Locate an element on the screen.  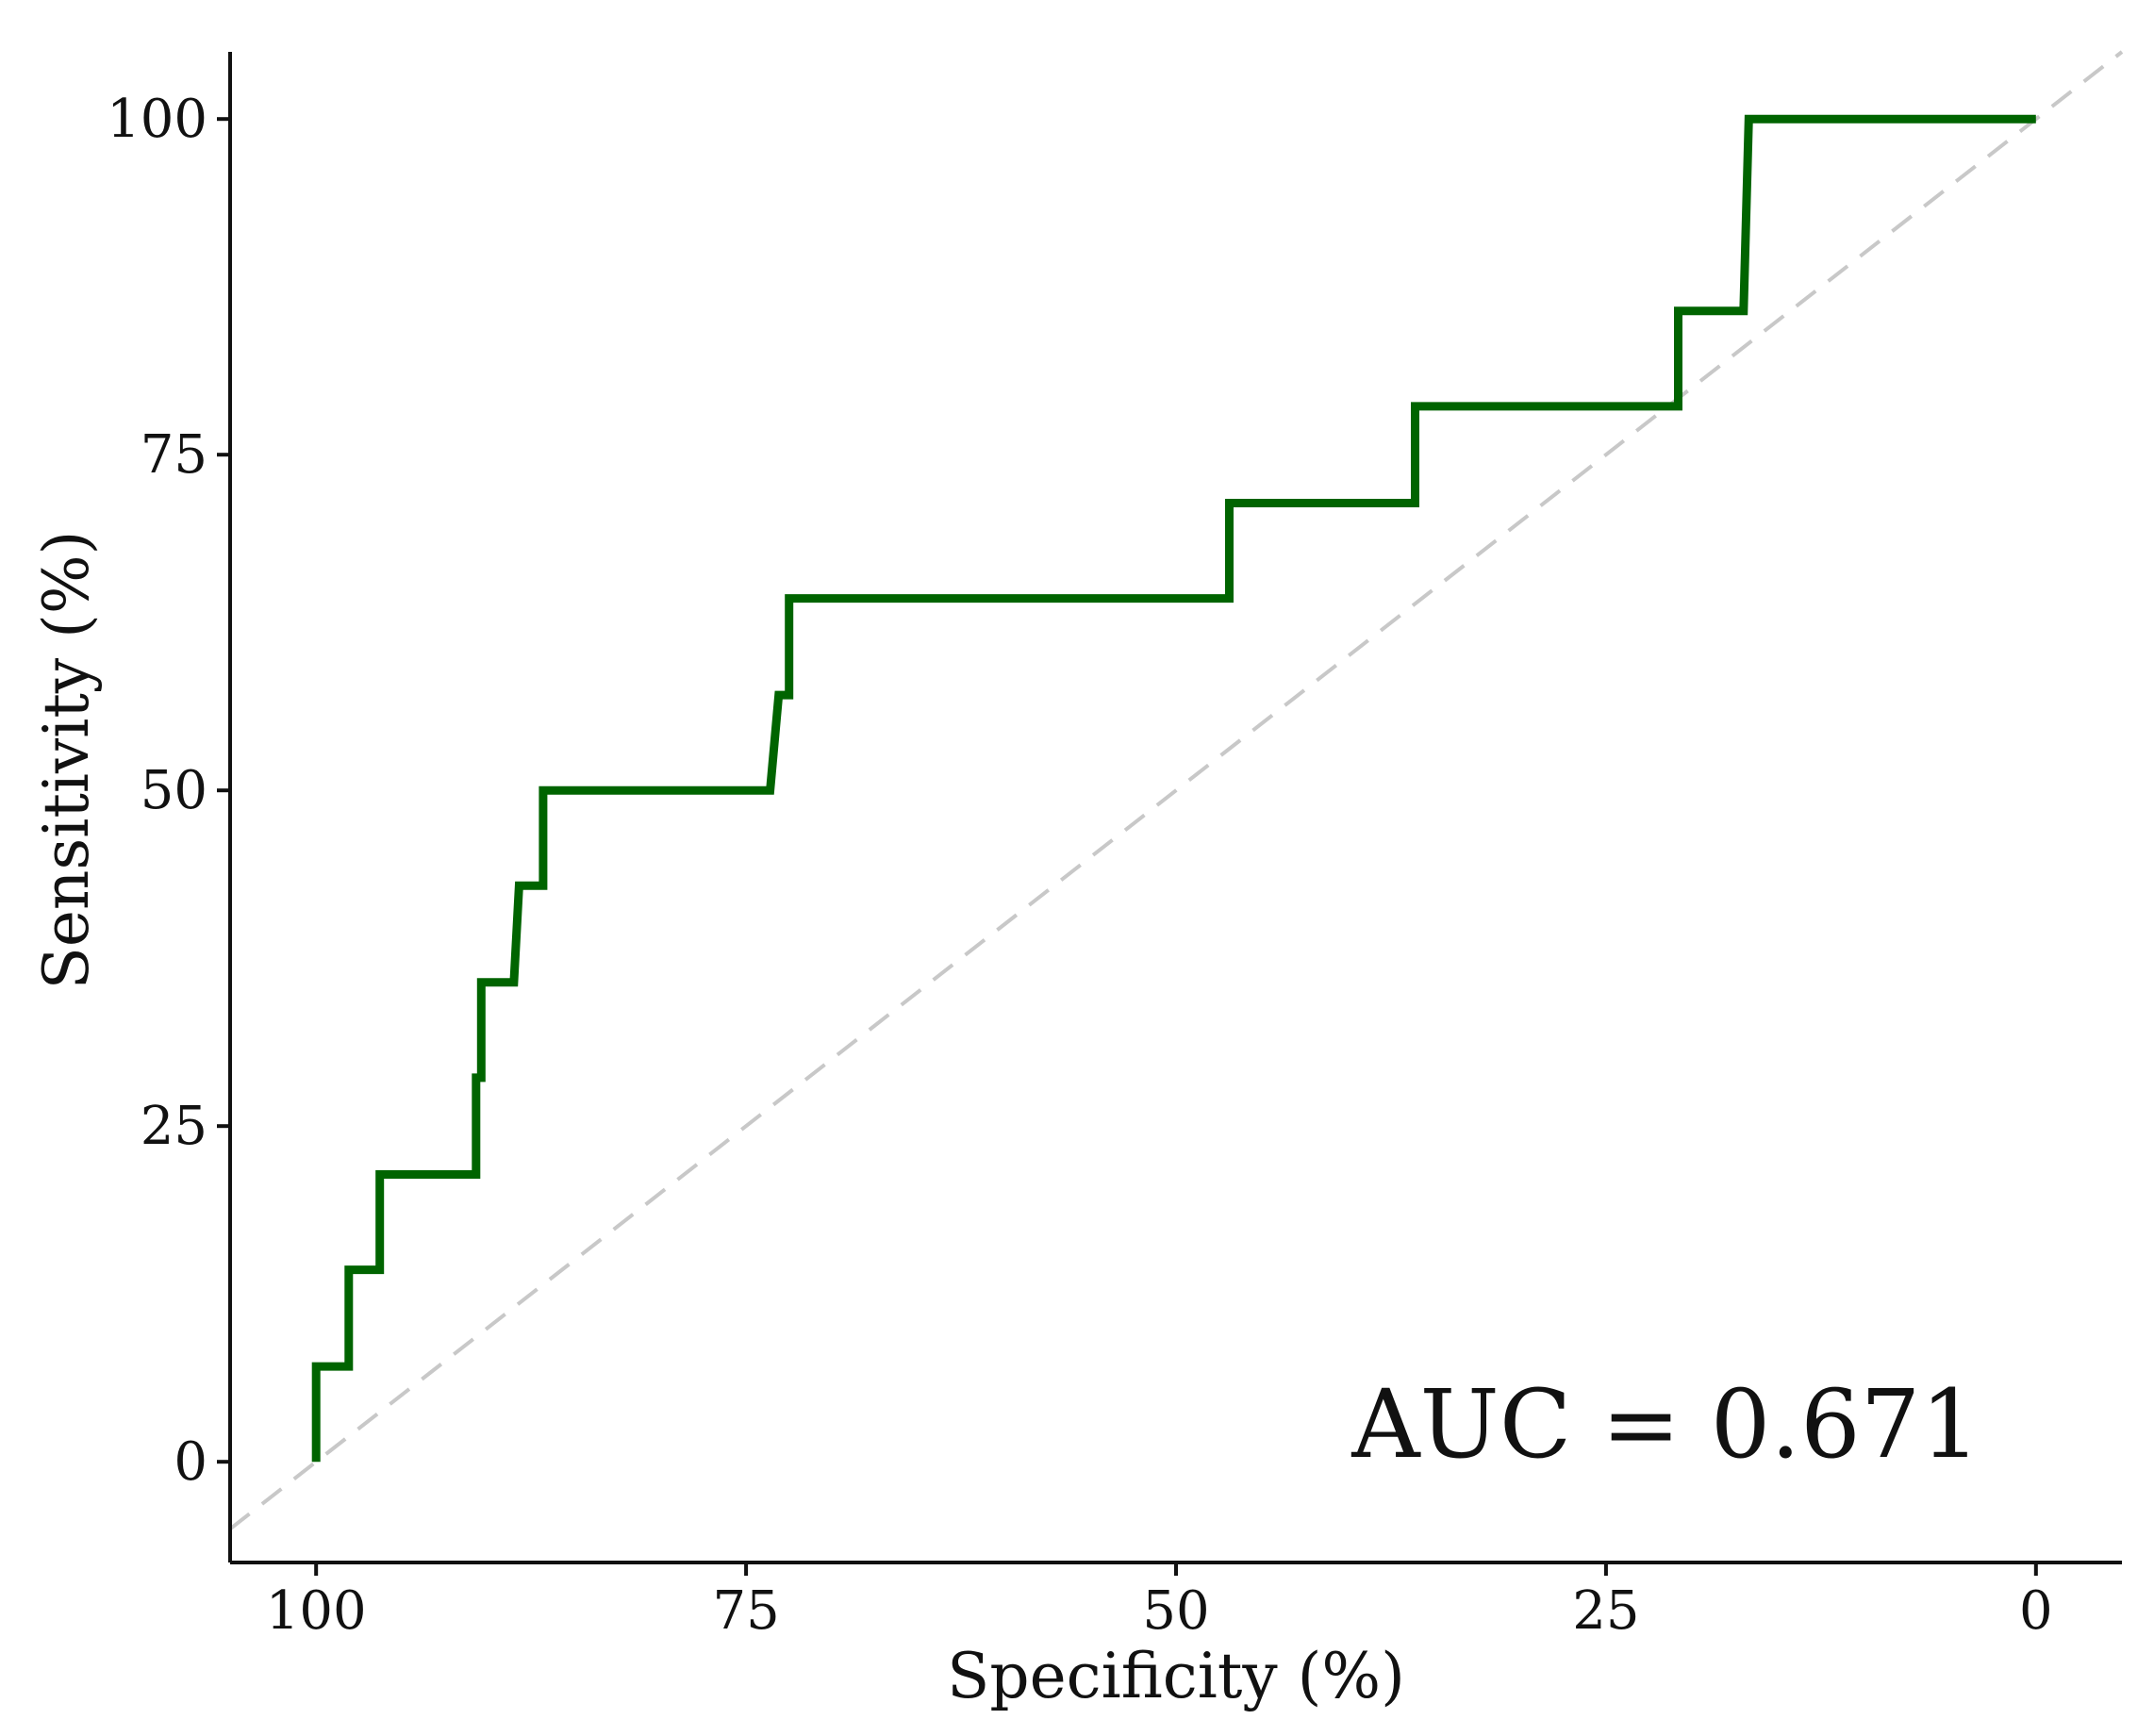
x-tick-label: 75 is located at coordinates (745, 1611).